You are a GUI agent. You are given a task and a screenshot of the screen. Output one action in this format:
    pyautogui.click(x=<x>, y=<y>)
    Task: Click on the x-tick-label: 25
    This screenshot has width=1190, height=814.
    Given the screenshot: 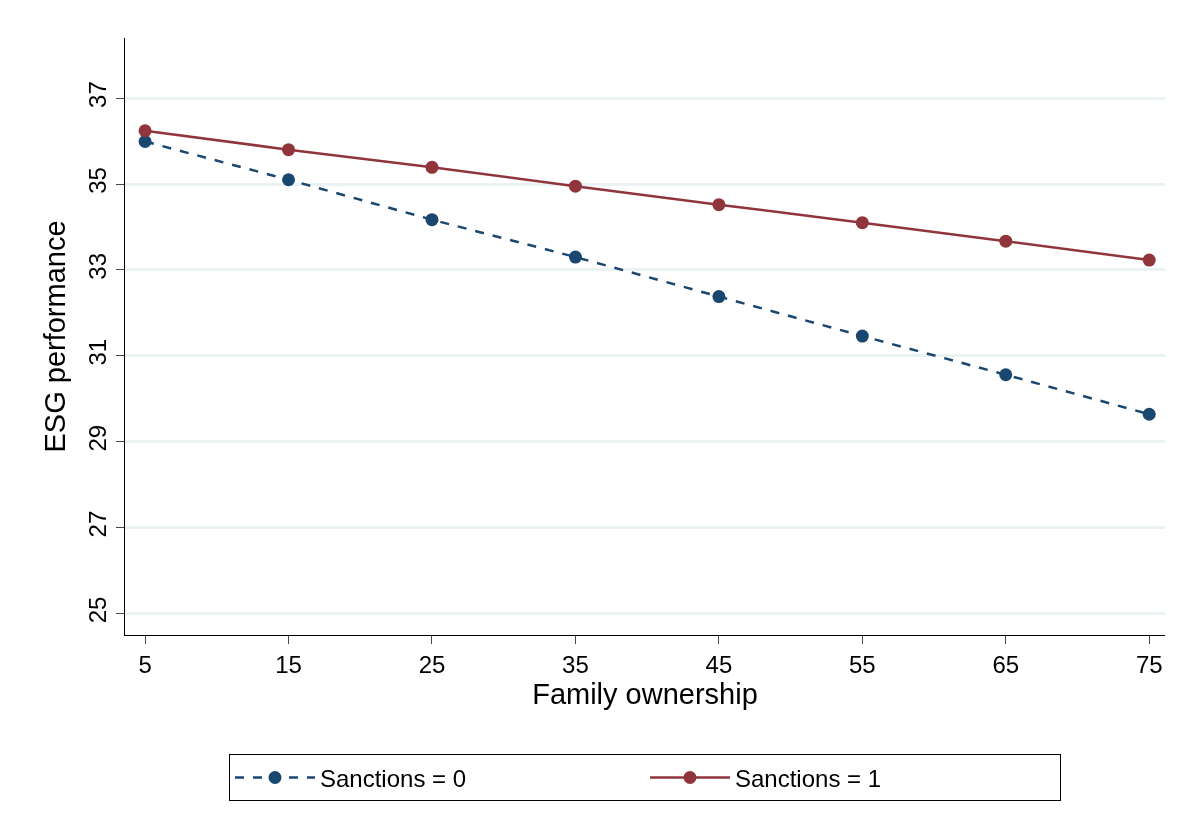 What is the action you would take?
    pyautogui.click(x=432, y=664)
    